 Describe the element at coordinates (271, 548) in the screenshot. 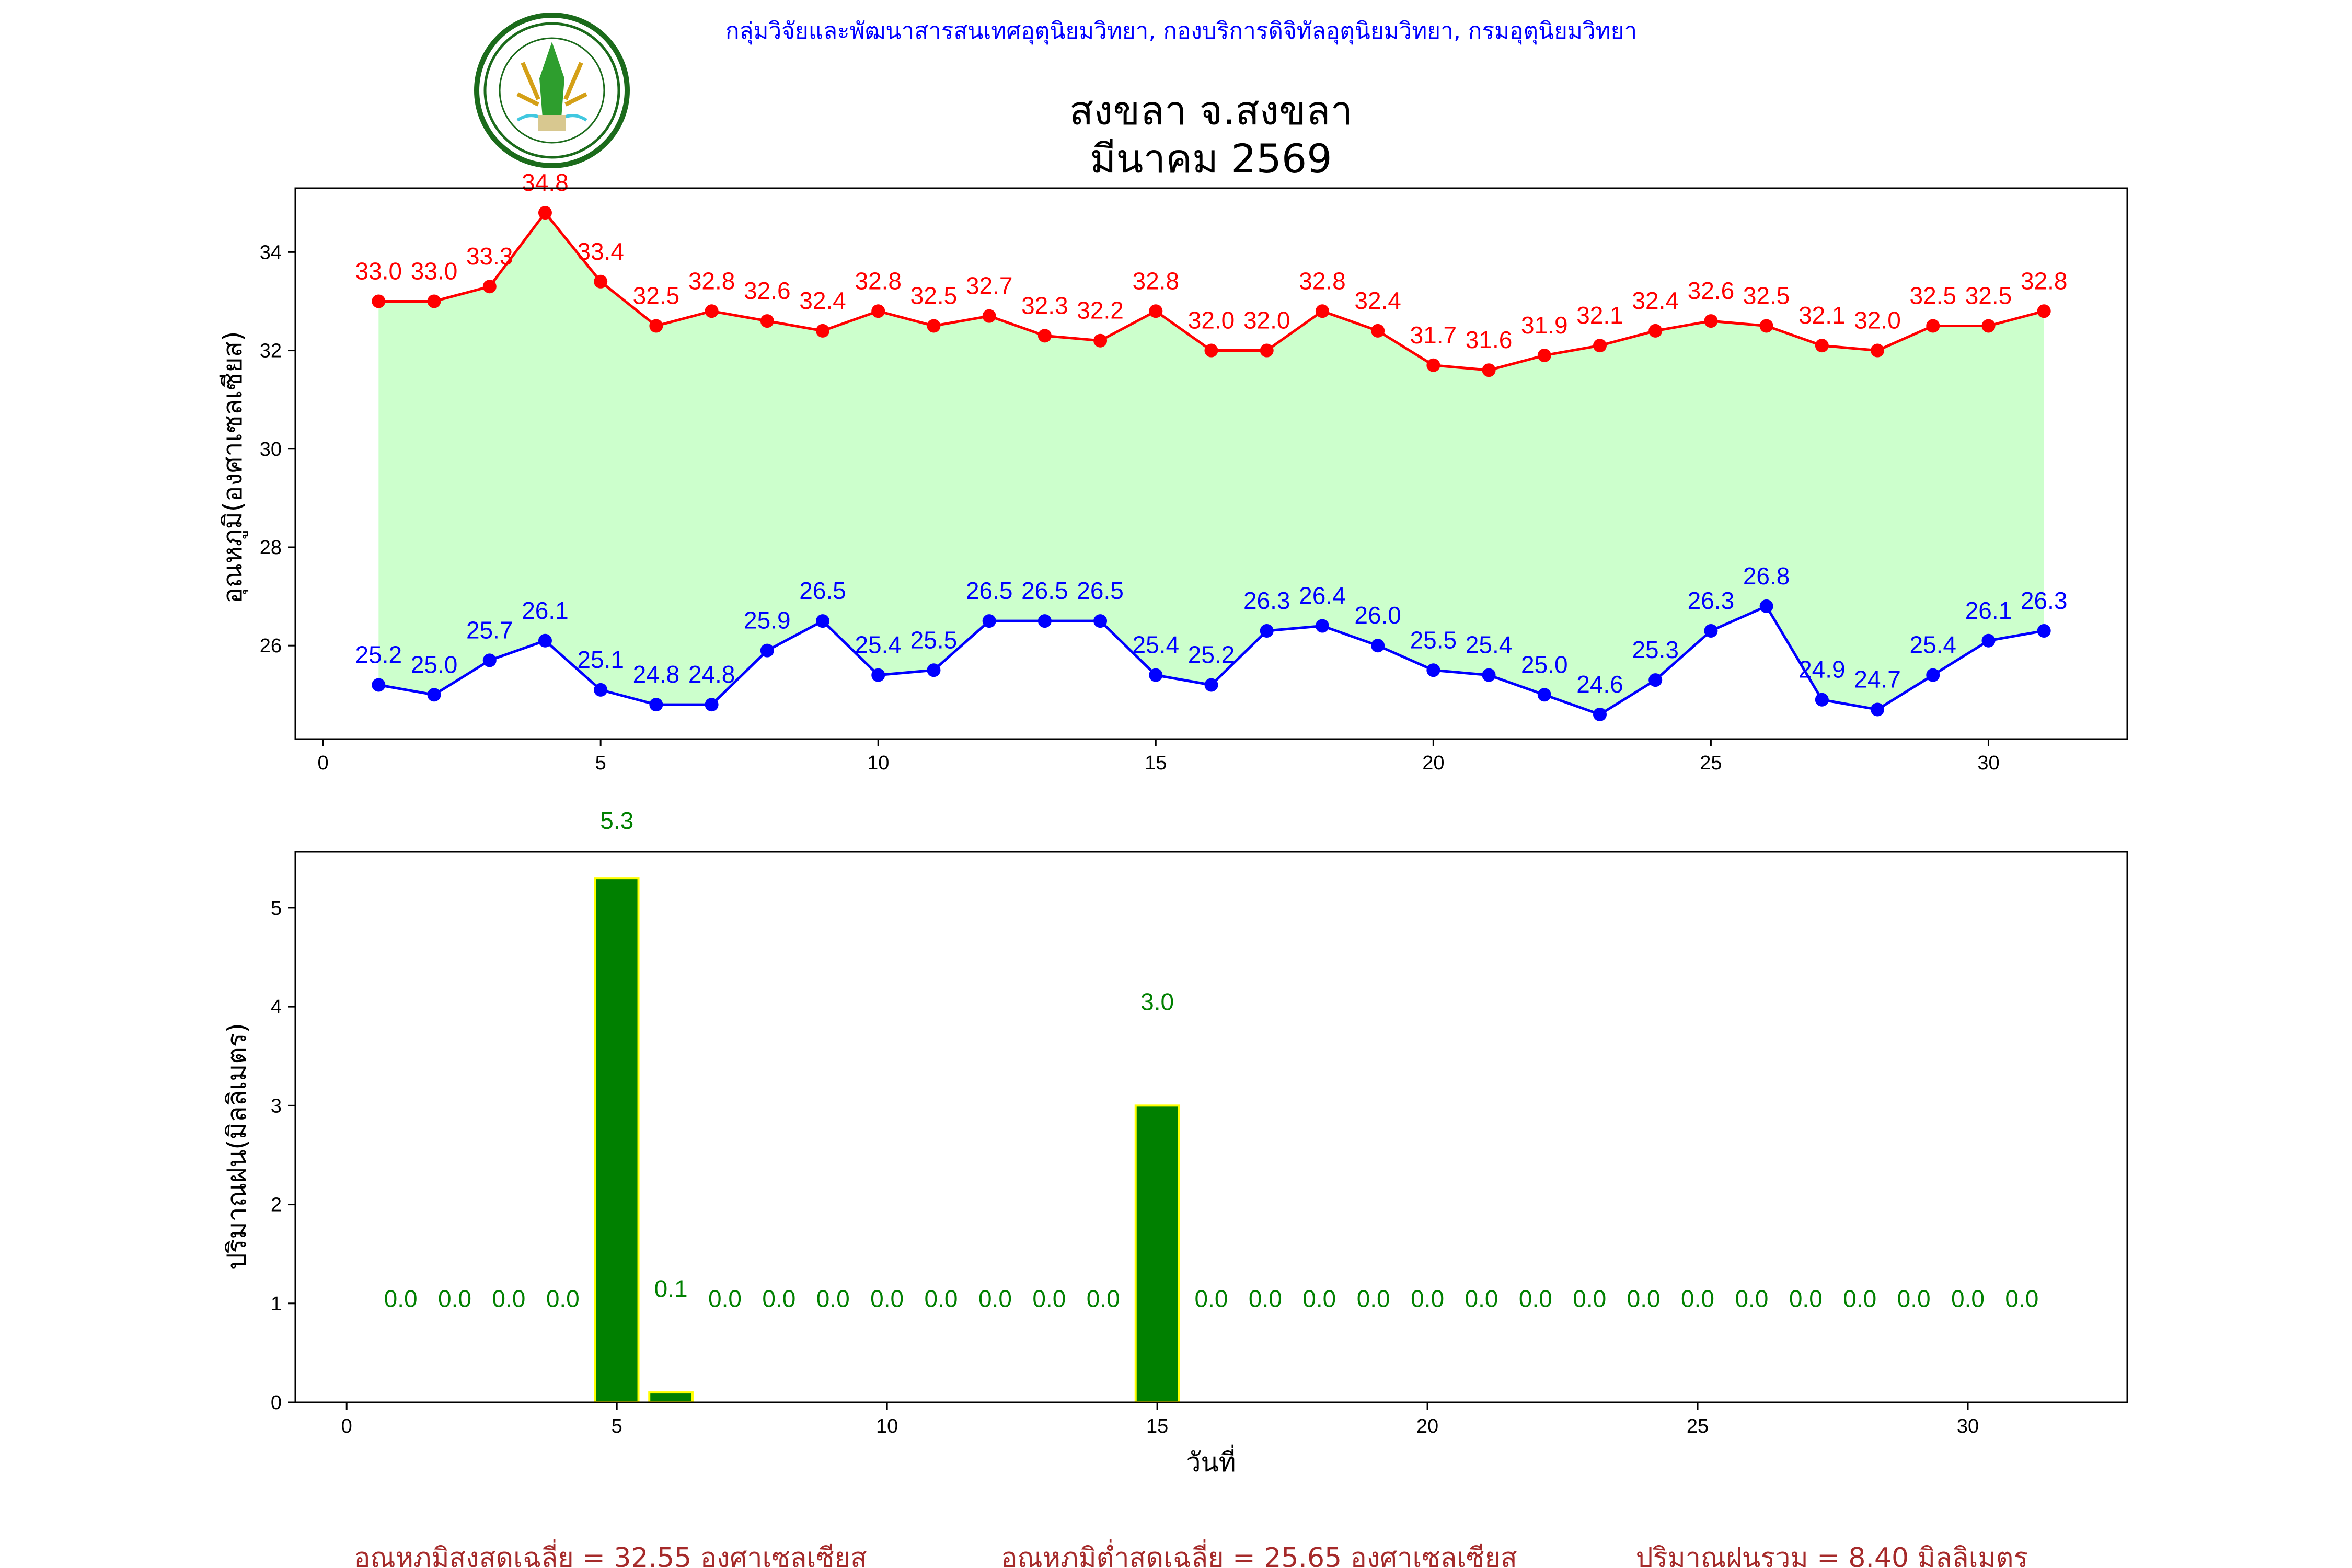

I see `y-tick-label: 28` at that location.